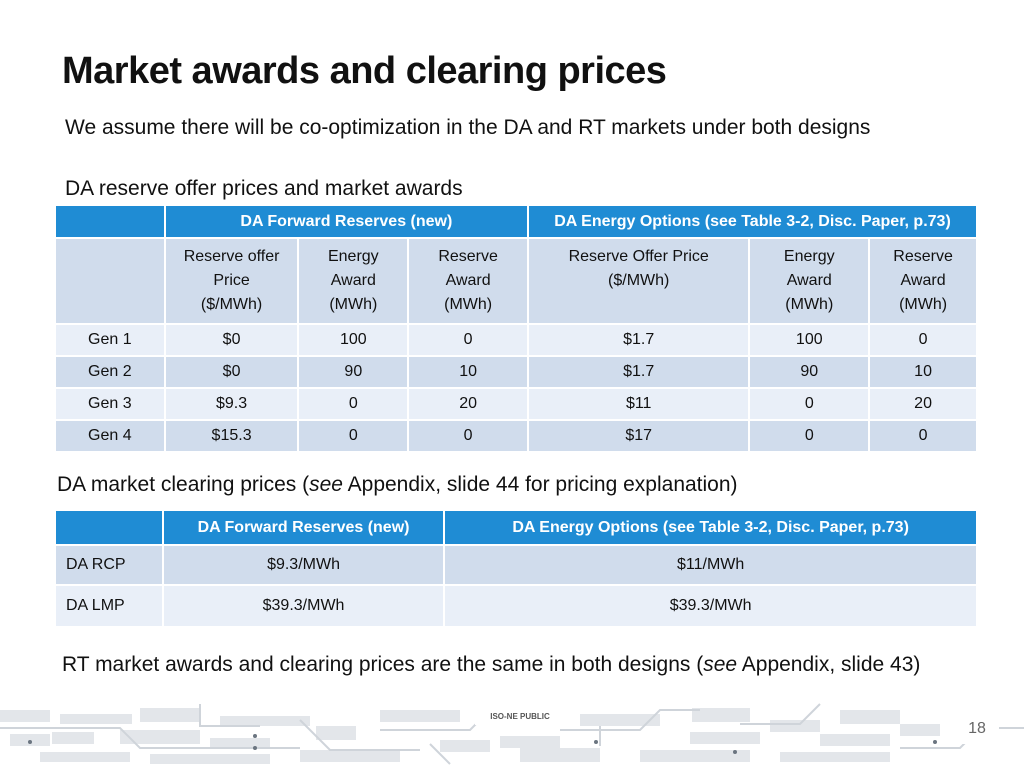 The image size is (1024, 768). Describe the element at coordinates (346, 221) in the screenshot. I see `column-group-header: DA Forward Reserves (new)` at that location.